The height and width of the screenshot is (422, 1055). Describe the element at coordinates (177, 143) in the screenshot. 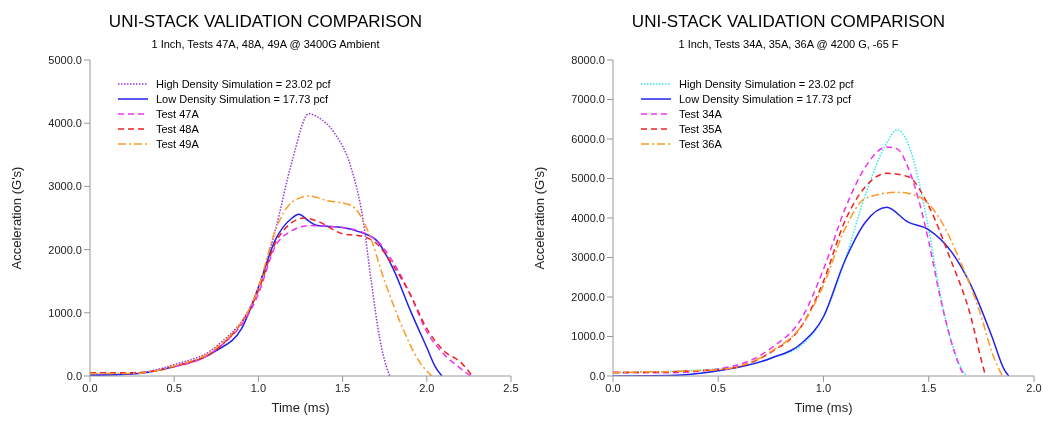

I see `legend-label: Test 49A` at that location.